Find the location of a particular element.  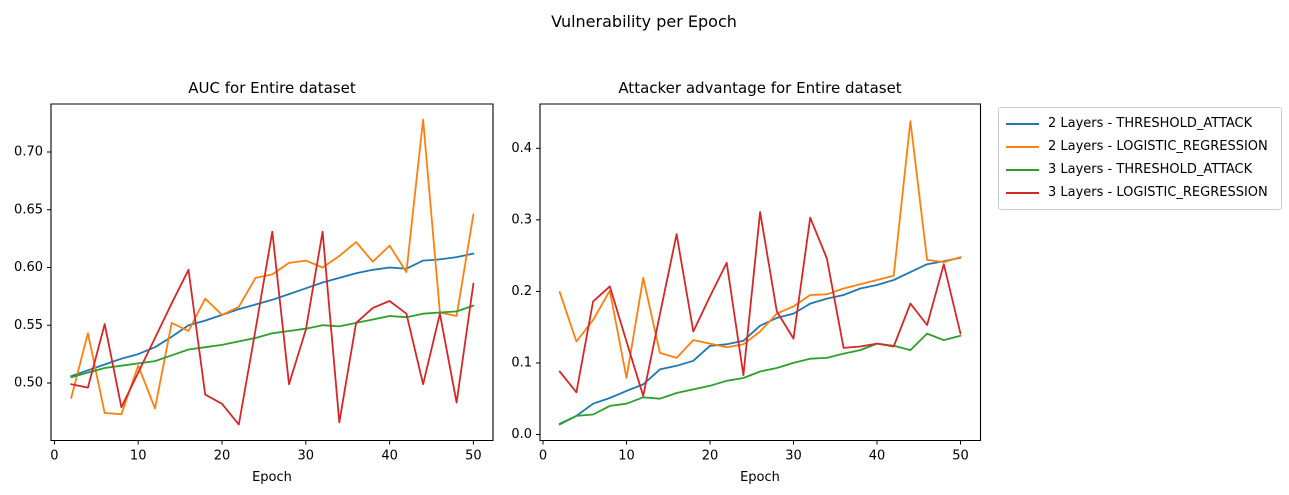

y-tick-label: 0.50 is located at coordinates (28, 383).